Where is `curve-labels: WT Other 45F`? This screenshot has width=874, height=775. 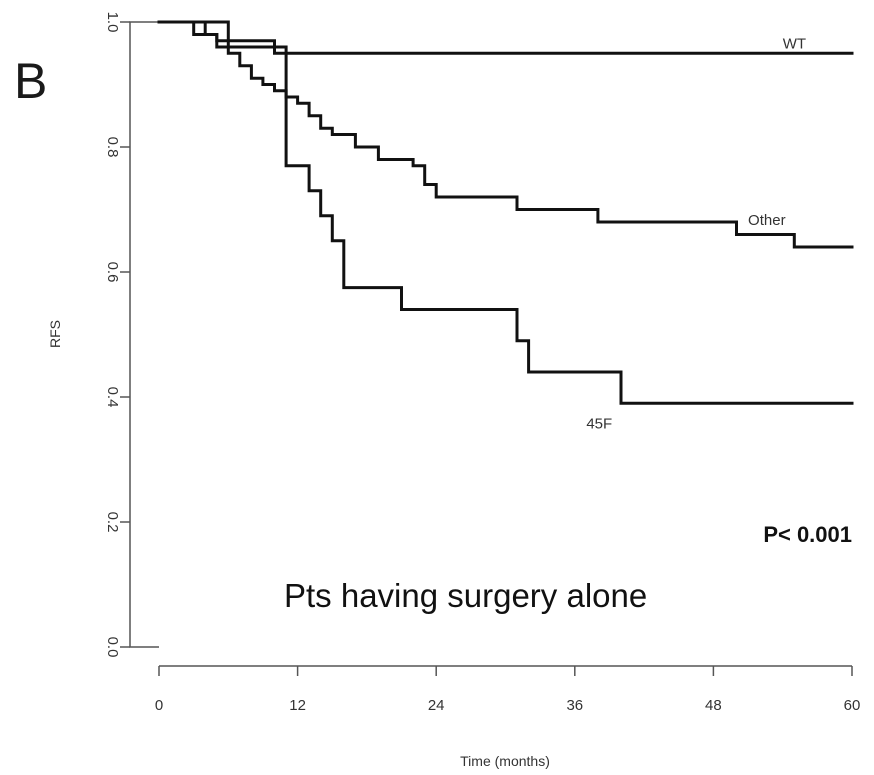
curve-labels: WT Other 45F is located at coordinates (696, 233).